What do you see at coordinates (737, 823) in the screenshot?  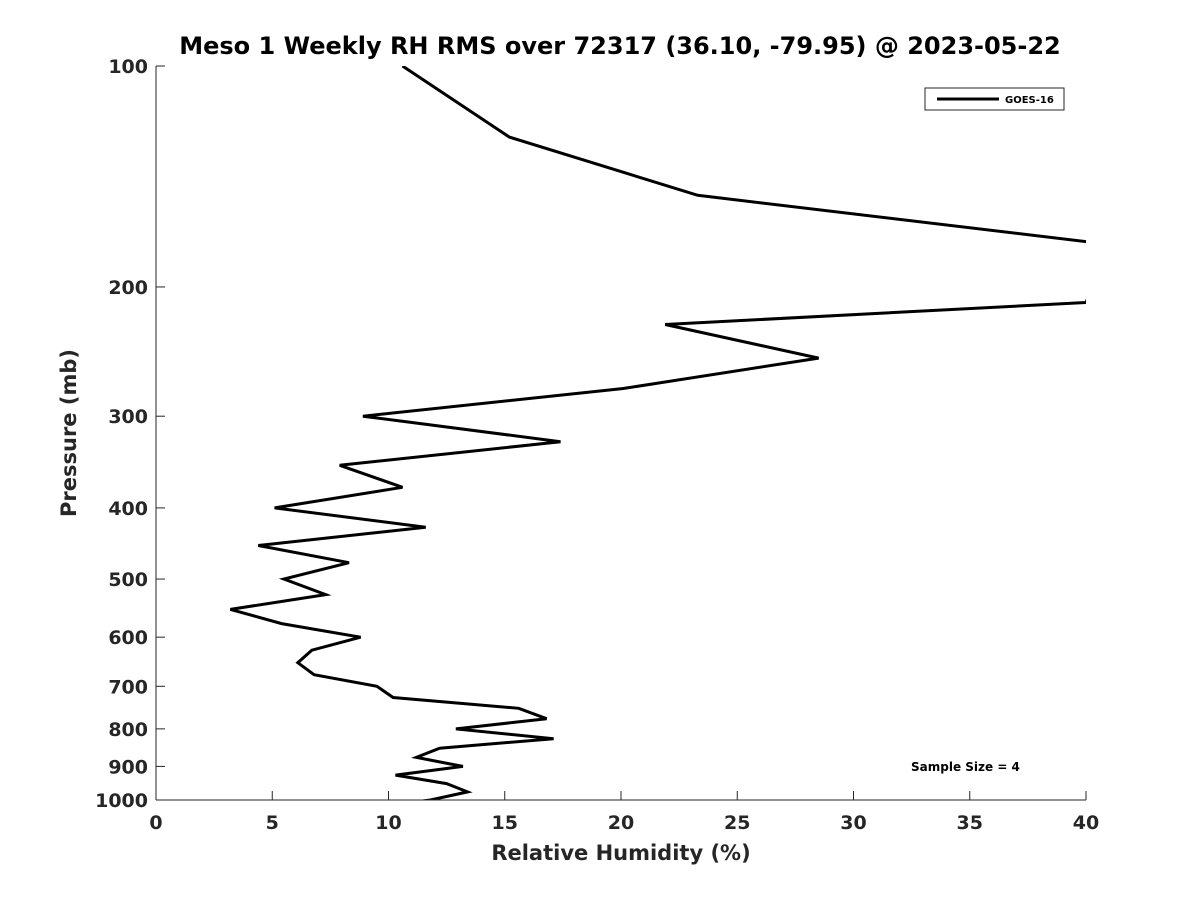 I see `x-tick-label: 25` at bounding box center [737, 823].